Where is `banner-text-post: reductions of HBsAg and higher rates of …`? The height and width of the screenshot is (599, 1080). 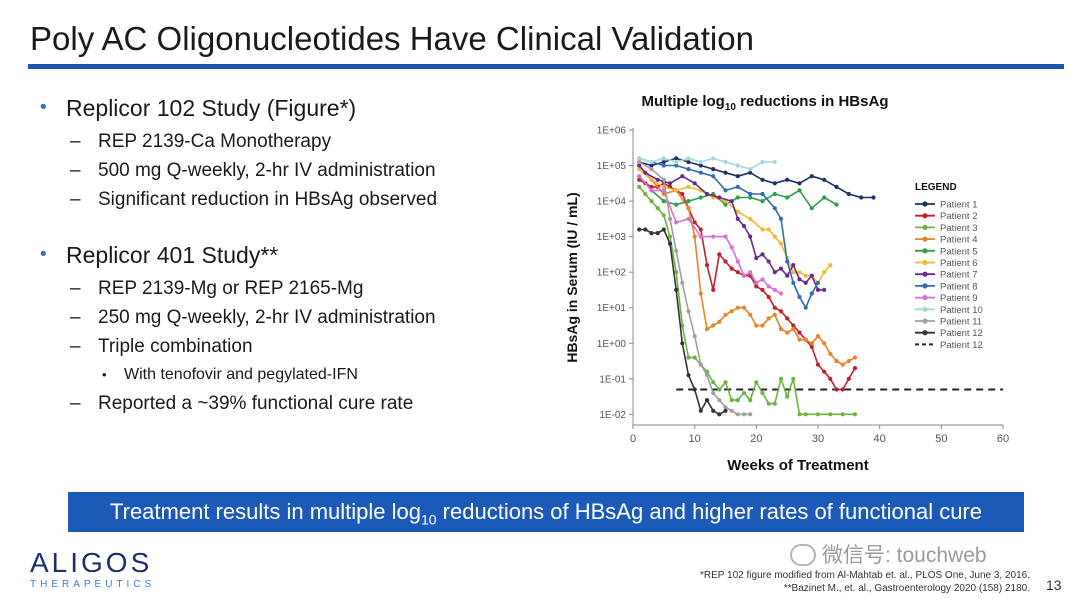
banner-text-post: reductions of HBsAg and higher rates of … is located at coordinates (709, 511).